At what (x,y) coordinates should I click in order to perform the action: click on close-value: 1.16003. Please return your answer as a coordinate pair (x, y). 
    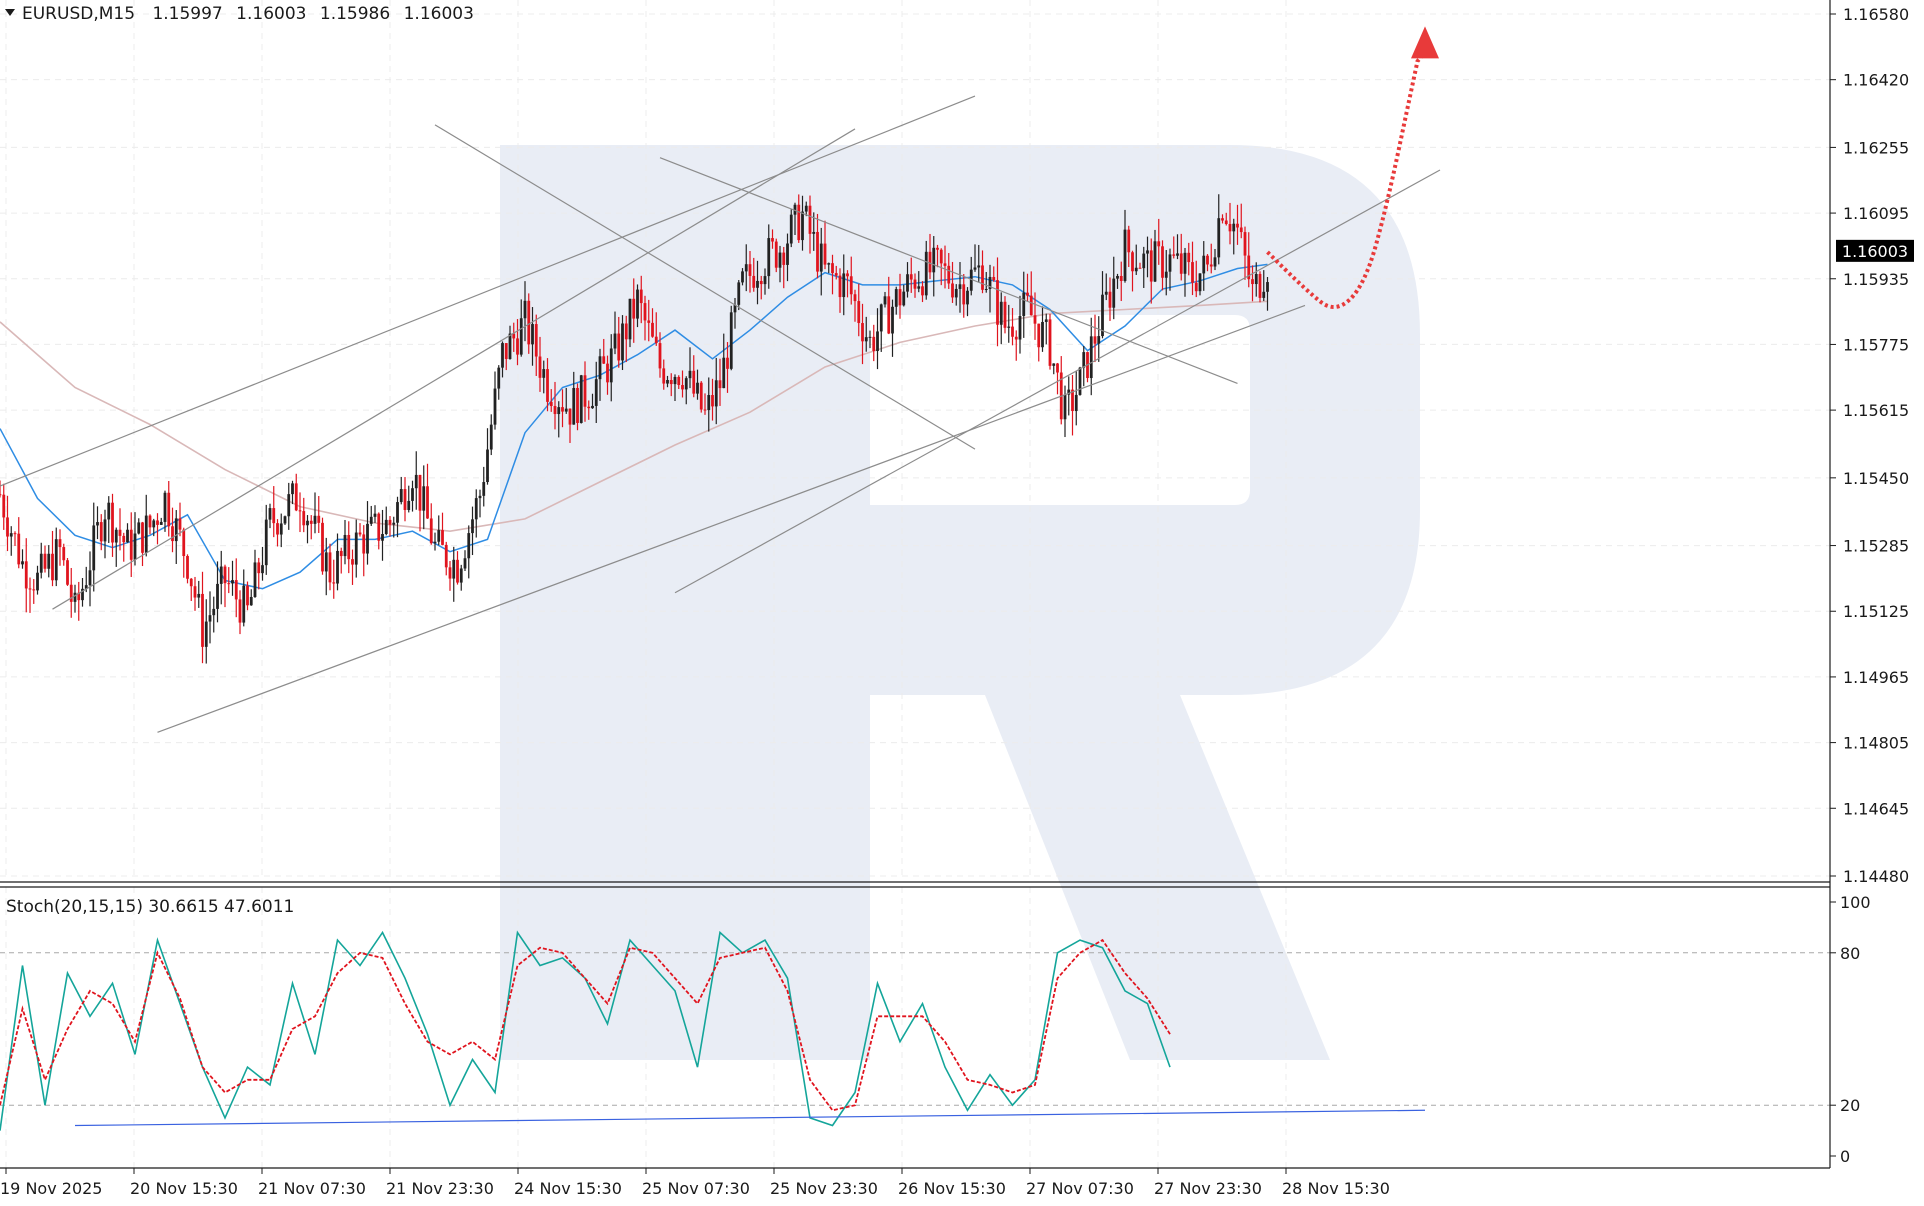
    Looking at the image, I should click on (439, 14).